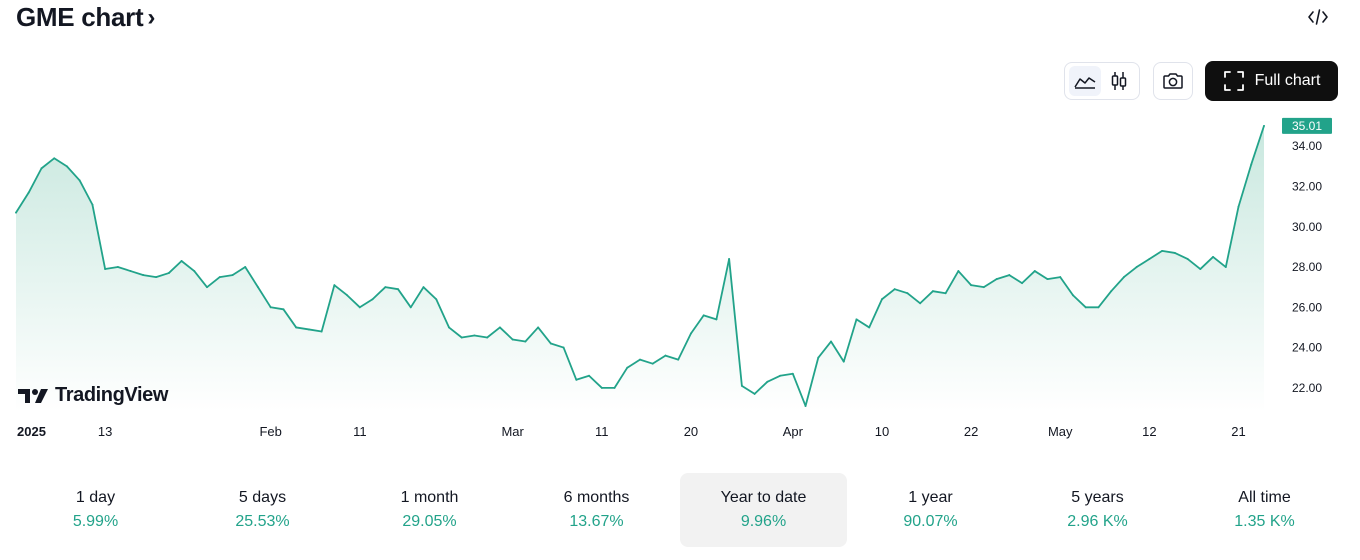 The width and height of the screenshot is (1360, 560). What do you see at coordinates (930, 521) in the screenshot?
I see `period-change-value: 90.07%` at bounding box center [930, 521].